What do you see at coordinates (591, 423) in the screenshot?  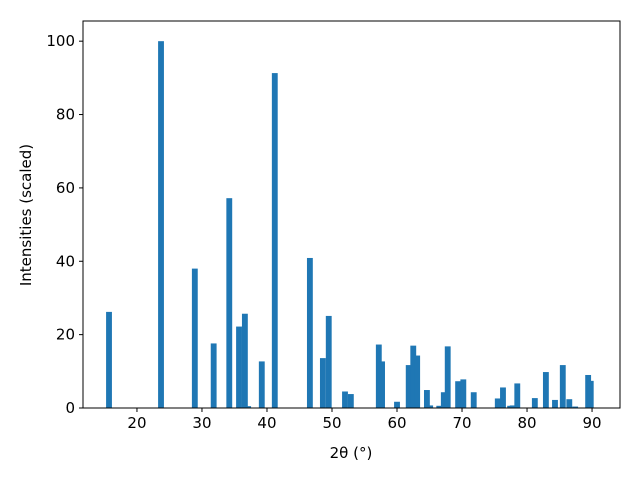 I see `x-tick-label: 90` at bounding box center [591, 423].